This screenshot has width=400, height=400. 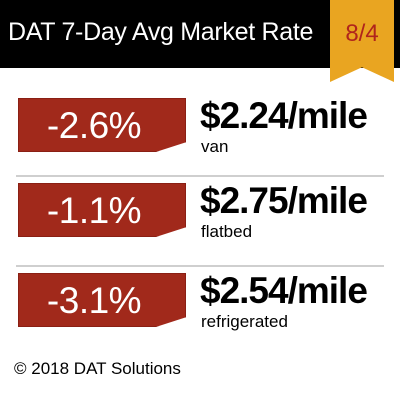 What do you see at coordinates (215, 146) in the screenshot?
I see `equipment-label: van` at bounding box center [215, 146].